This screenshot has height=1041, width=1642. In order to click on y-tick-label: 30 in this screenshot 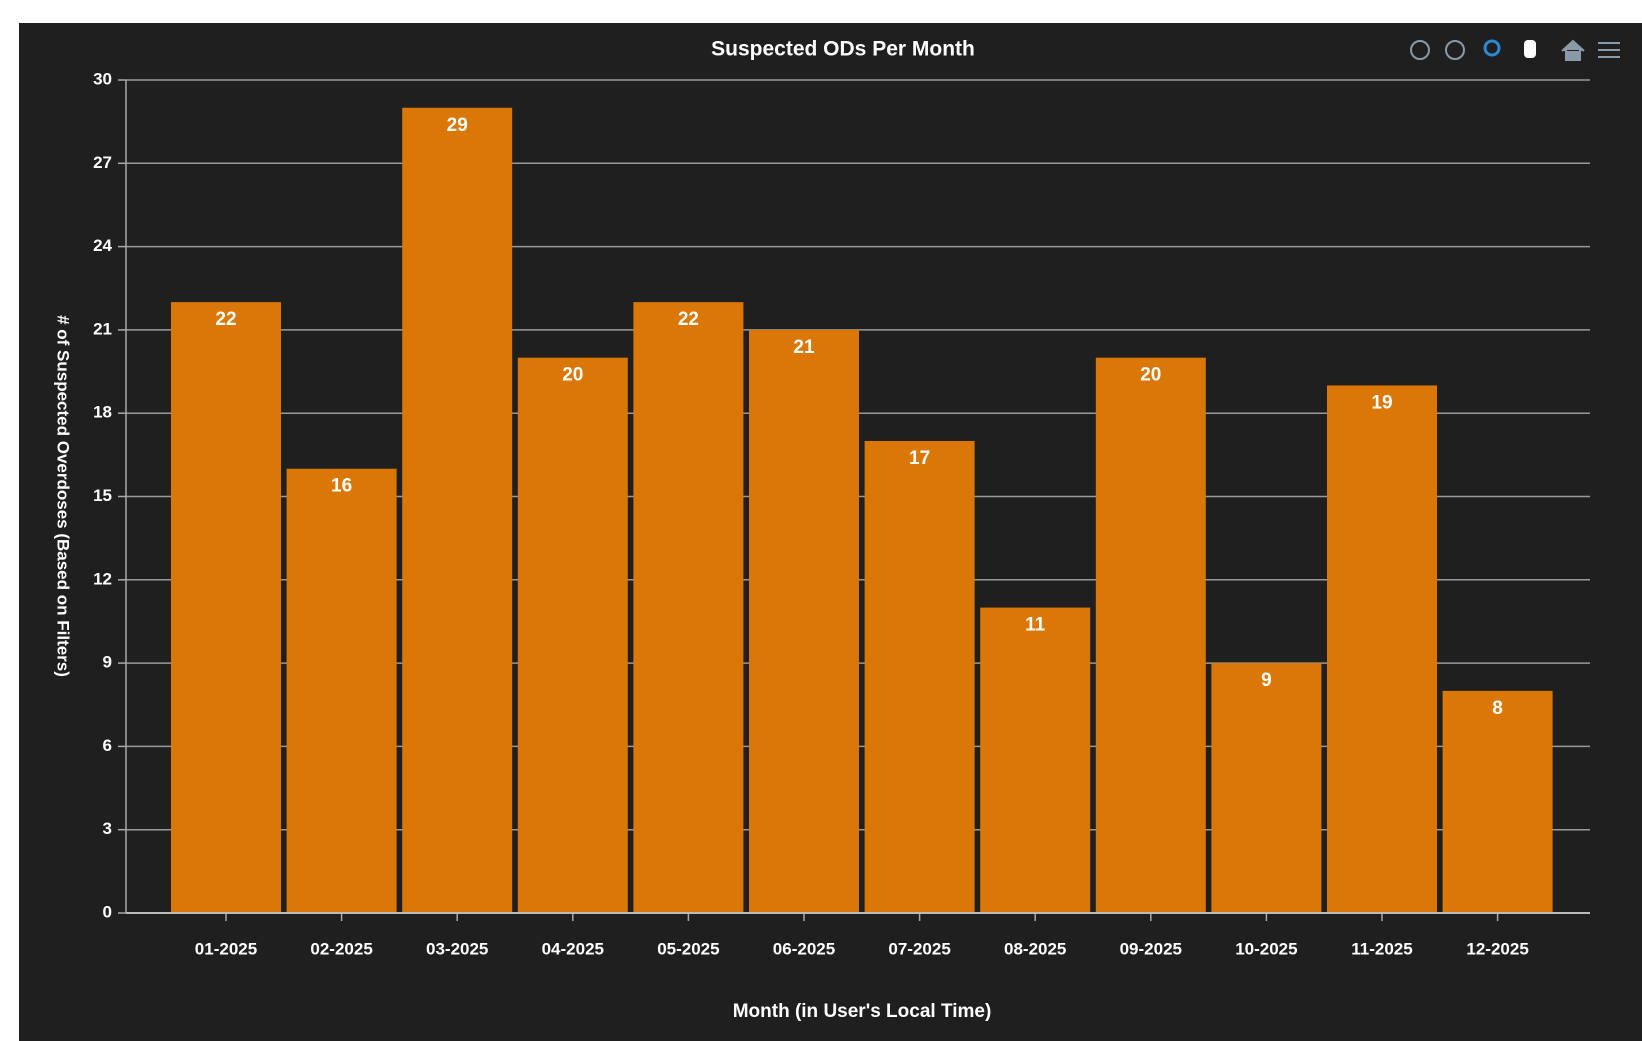, I will do `click(102, 78)`.